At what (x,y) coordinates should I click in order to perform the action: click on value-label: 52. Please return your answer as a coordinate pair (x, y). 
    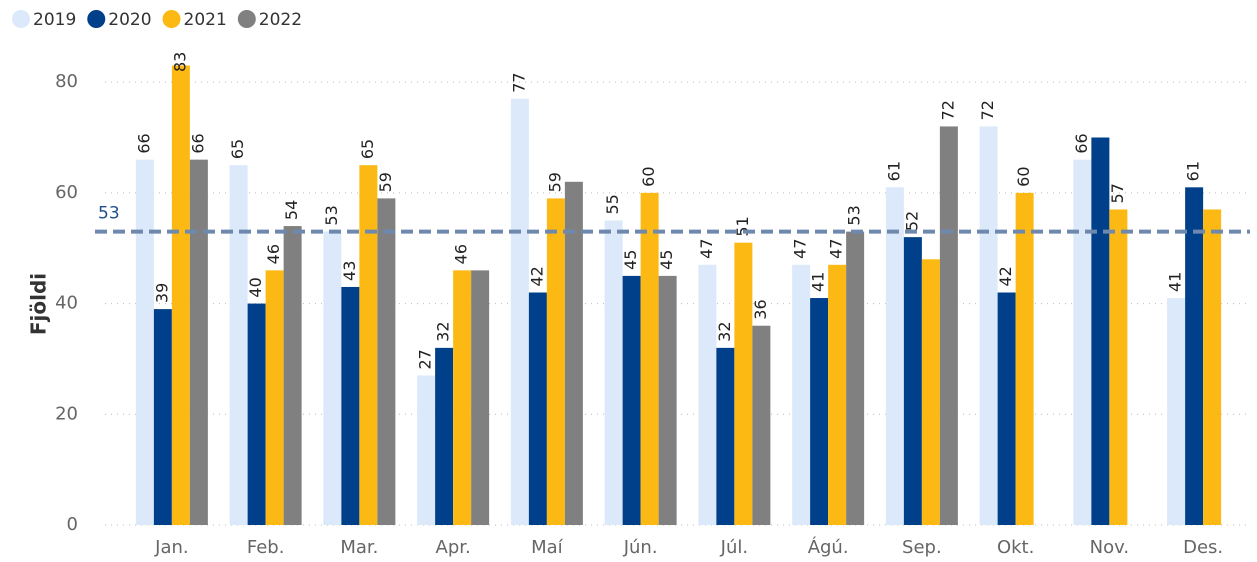
    Looking at the image, I should click on (911, 221).